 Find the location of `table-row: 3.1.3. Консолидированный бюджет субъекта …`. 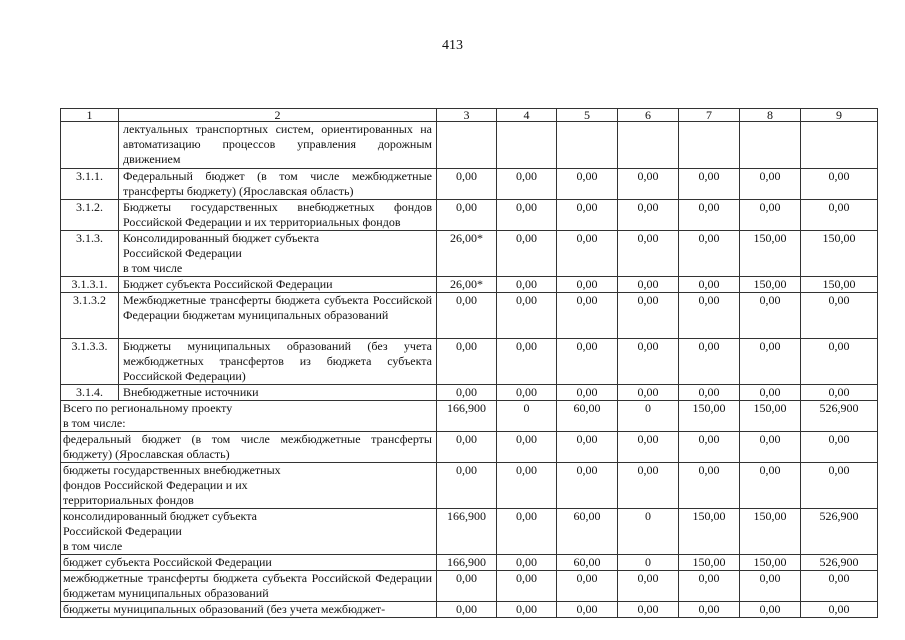

table-row: 3.1.3. Консолидированный бюджет субъекта … is located at coordinates (469, 253).